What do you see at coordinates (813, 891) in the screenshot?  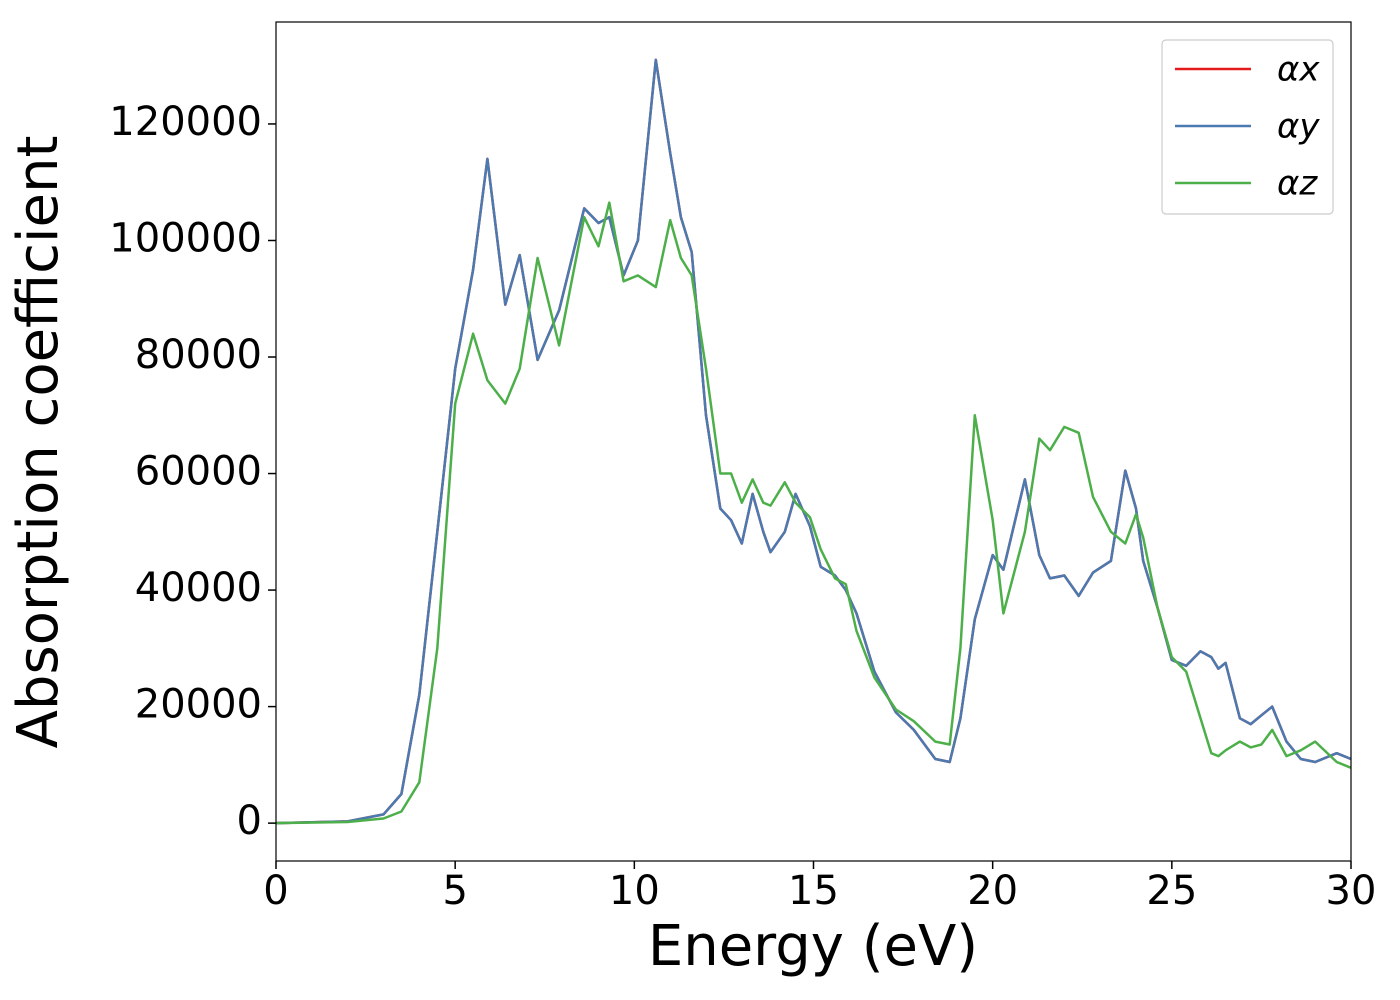 I see `x-tick-label: 15` at bounding box center [813, 891].